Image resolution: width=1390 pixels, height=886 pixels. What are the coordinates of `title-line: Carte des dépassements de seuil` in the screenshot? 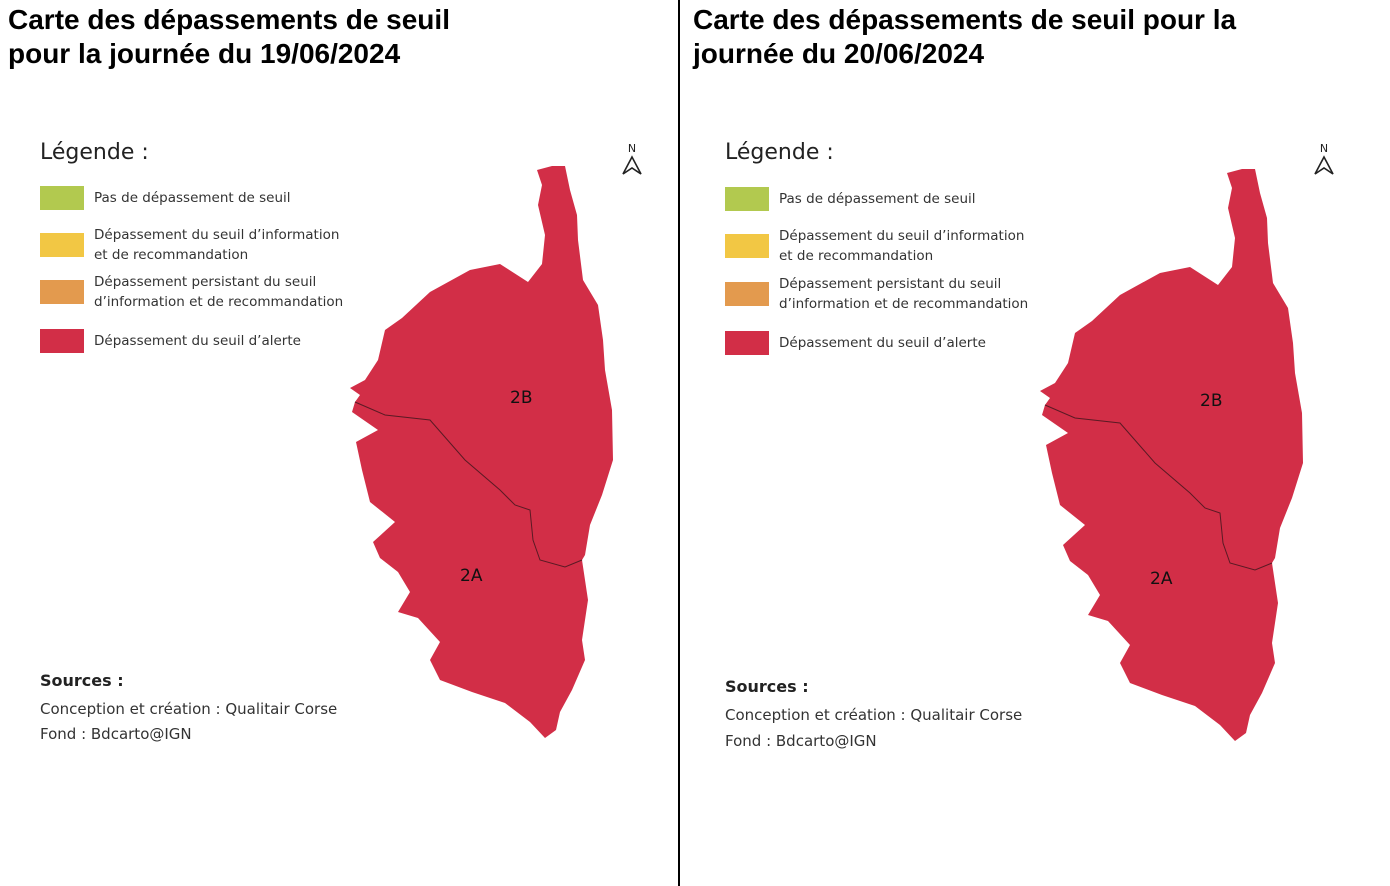 It's located at (229, 19).